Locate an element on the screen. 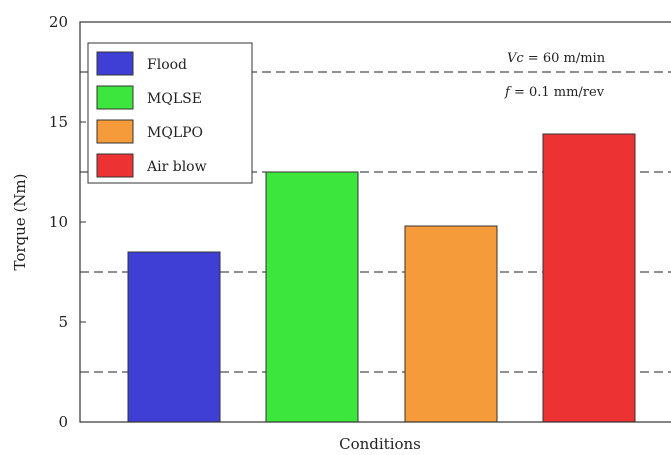 The height and width of the screenshot is (455, 671). legend-label: MQLSE is located at coordinates (174, 99).